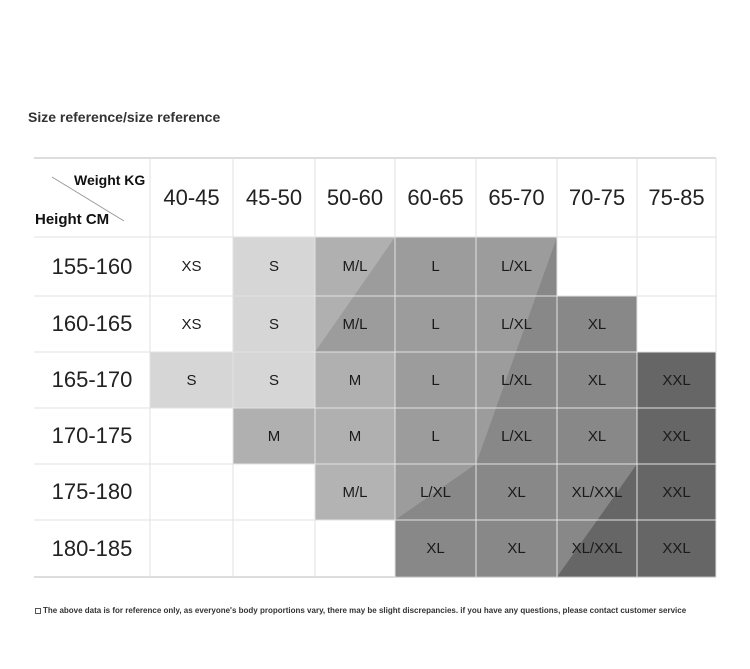 This screenshot has width=750, height=669. Describe the element at coordinates (597, 197) in the screenshot. I see `weight-header: 70-75` at that location.